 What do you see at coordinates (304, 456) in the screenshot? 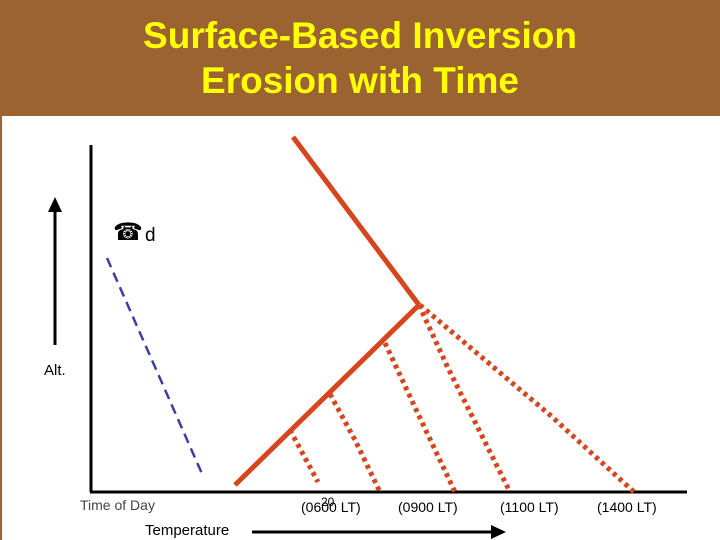
I see `profile-0900-low-segment` at bounding box center [304, 456].